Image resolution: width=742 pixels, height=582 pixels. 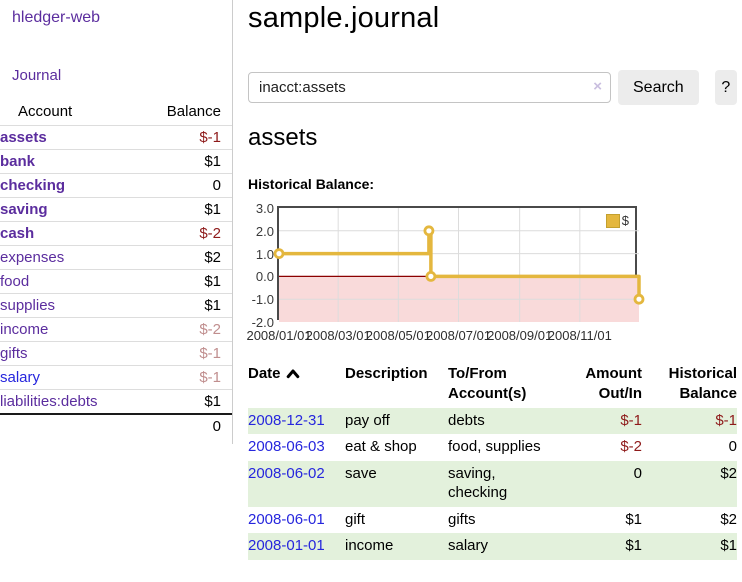 What do you see at coordinates (216, 185) in the screenshot?
I see `account-balance: 0` at bounding box center [216, 185].